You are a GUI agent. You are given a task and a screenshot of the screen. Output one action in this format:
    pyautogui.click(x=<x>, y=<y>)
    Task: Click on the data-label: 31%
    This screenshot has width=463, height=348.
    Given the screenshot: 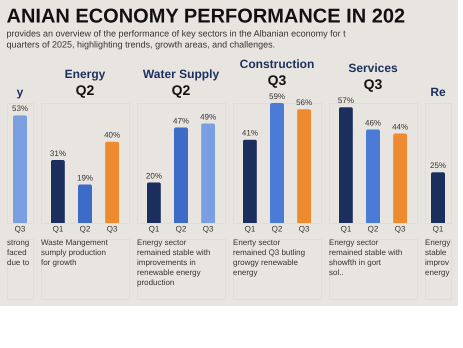 What is the action you would take?
    pyautogui.click(x=58, y=153)
    